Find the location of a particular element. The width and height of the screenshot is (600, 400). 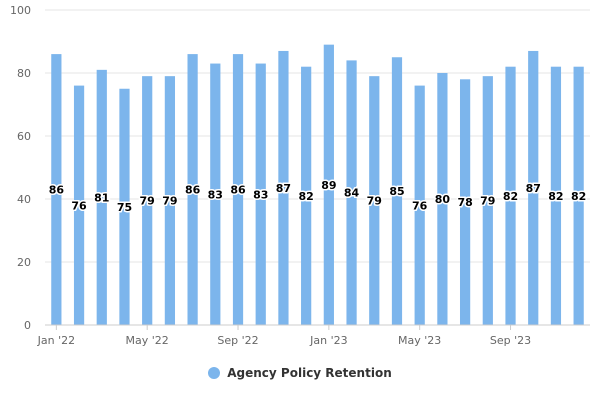

data-label: 81 is located at coordinates (101, 197).